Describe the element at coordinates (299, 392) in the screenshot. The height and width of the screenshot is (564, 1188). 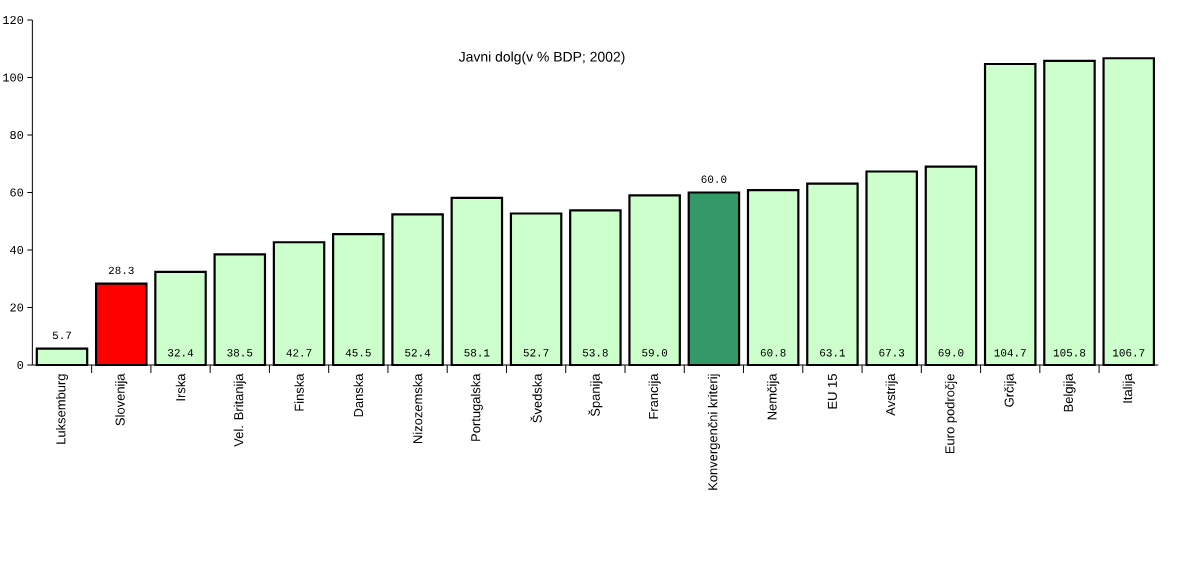
I see `x-tick-label: Finska` at that location.